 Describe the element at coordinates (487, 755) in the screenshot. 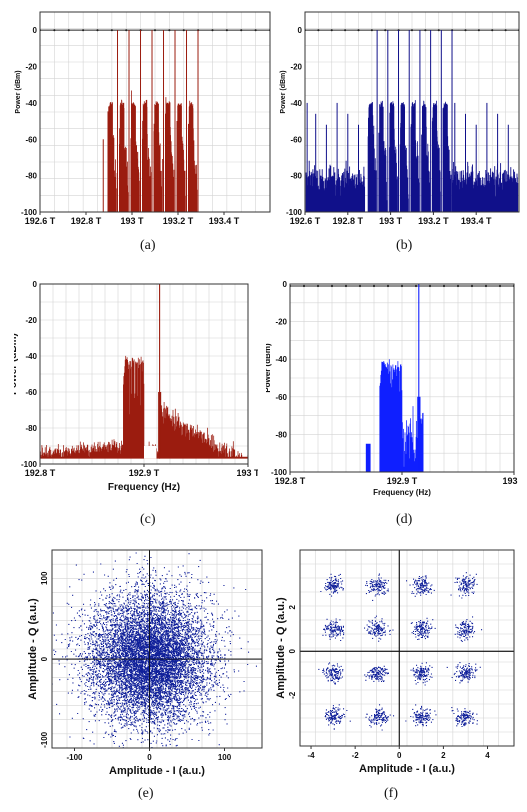

I see `x-tick-label: 4` at that location.